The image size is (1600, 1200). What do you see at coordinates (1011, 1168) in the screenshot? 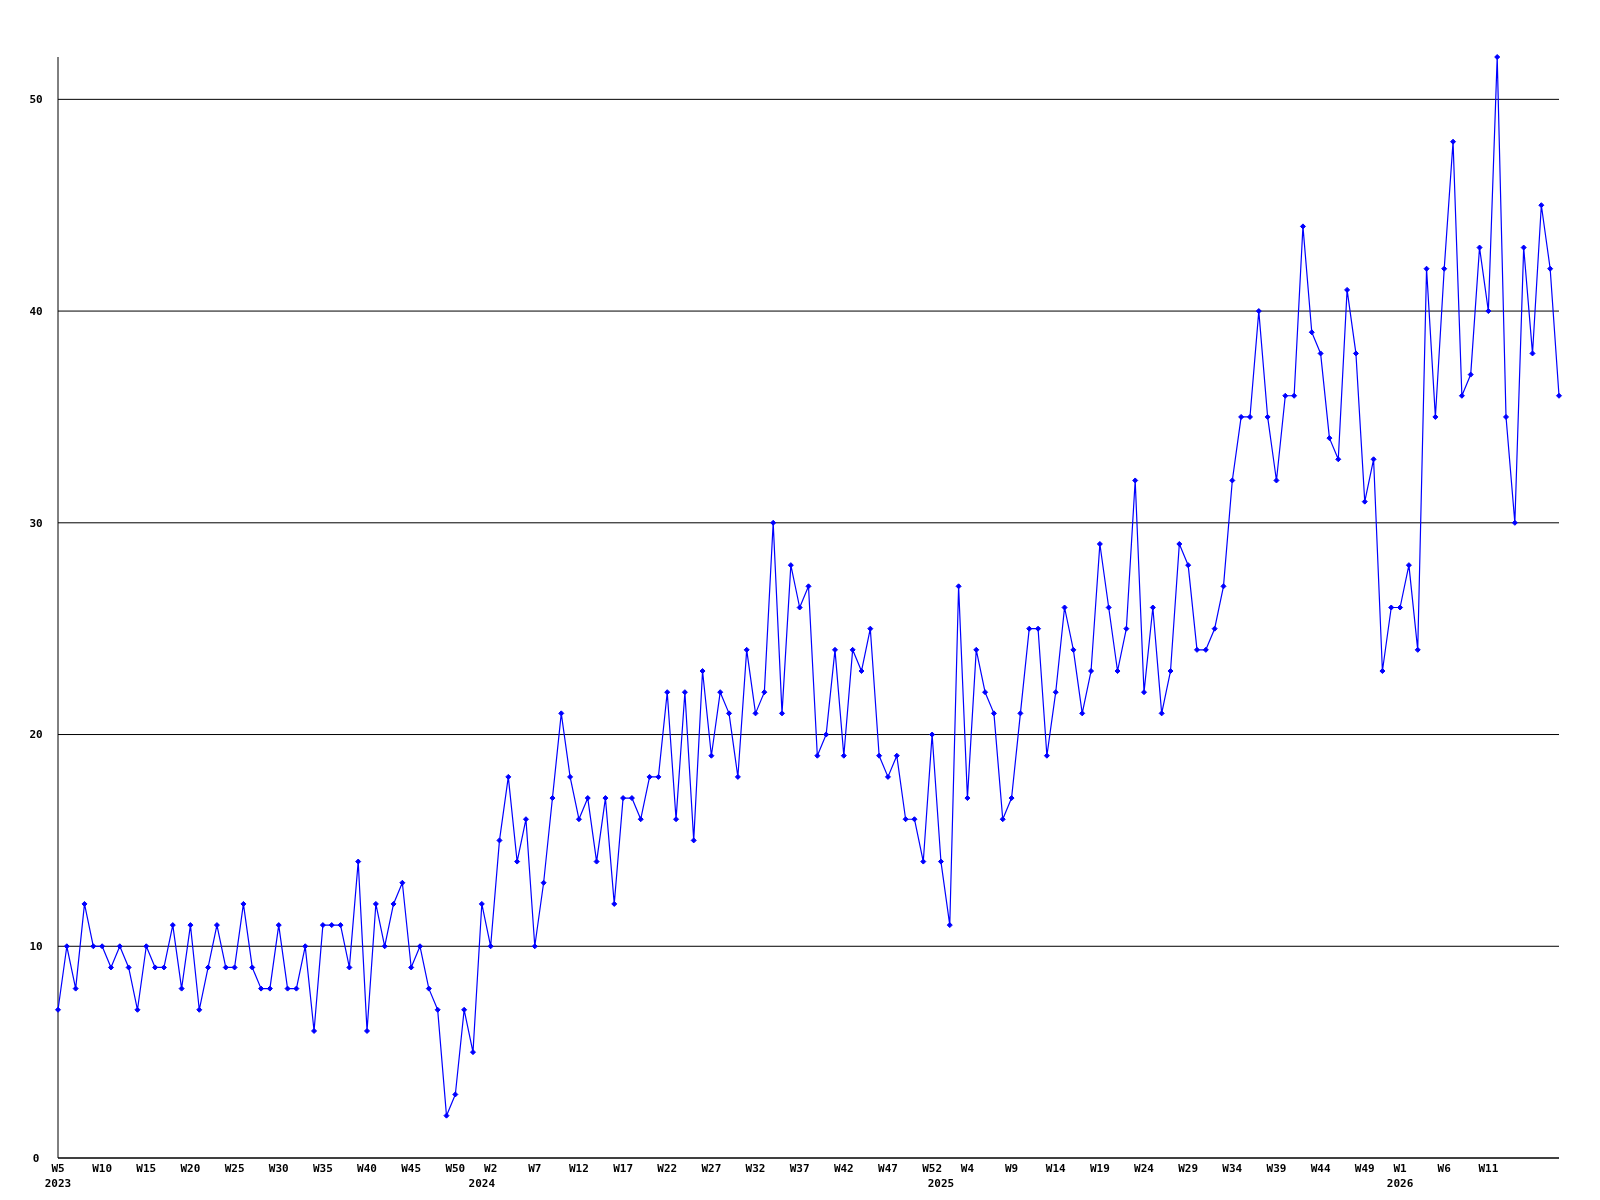
I see `x-tick-label: W9` at bounding box center [1011, 1168].